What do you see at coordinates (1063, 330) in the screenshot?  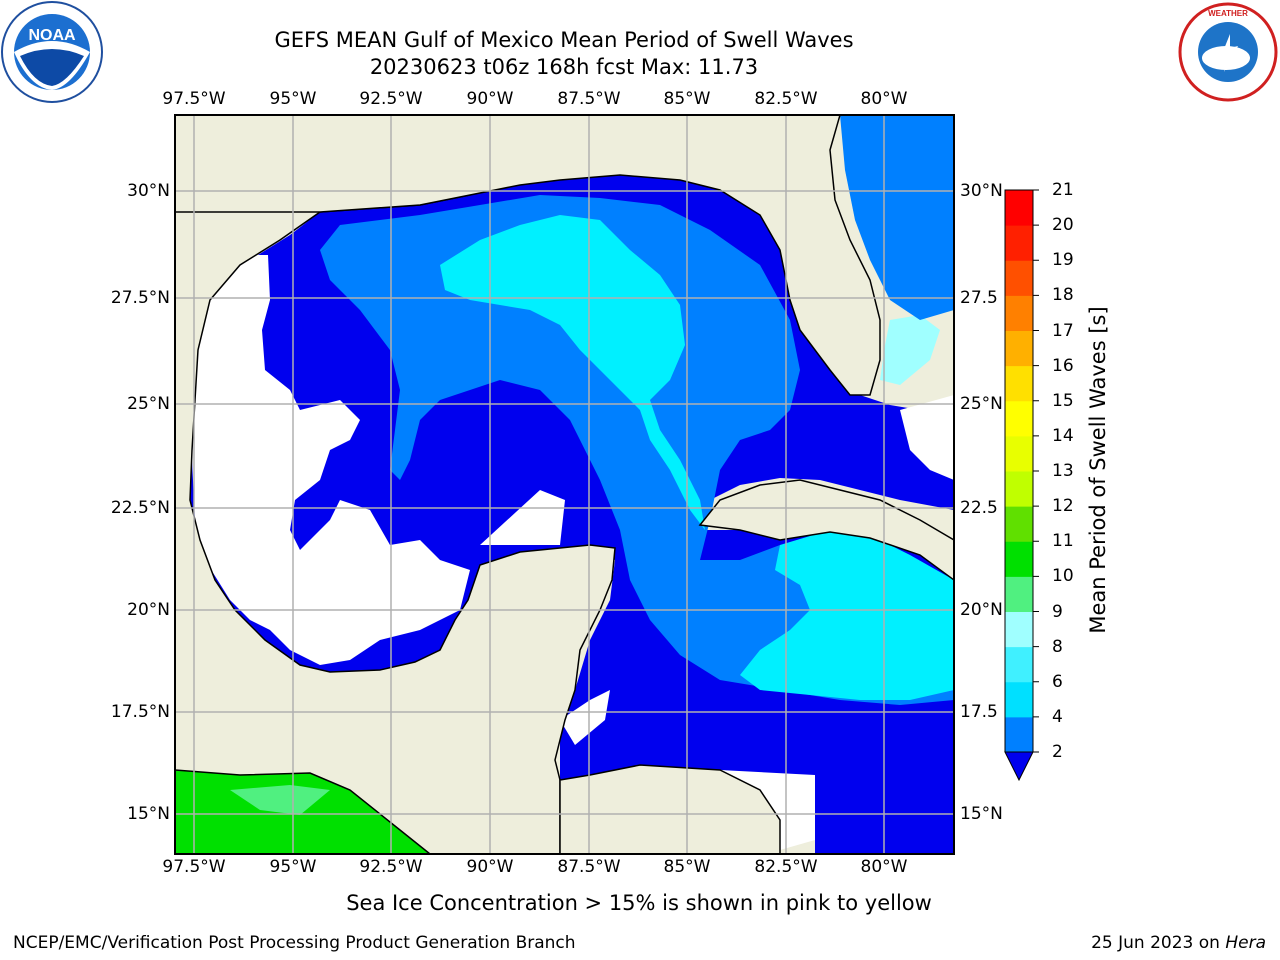 I see `colorbar-tick: 17` at bounding box center [1063, 330].